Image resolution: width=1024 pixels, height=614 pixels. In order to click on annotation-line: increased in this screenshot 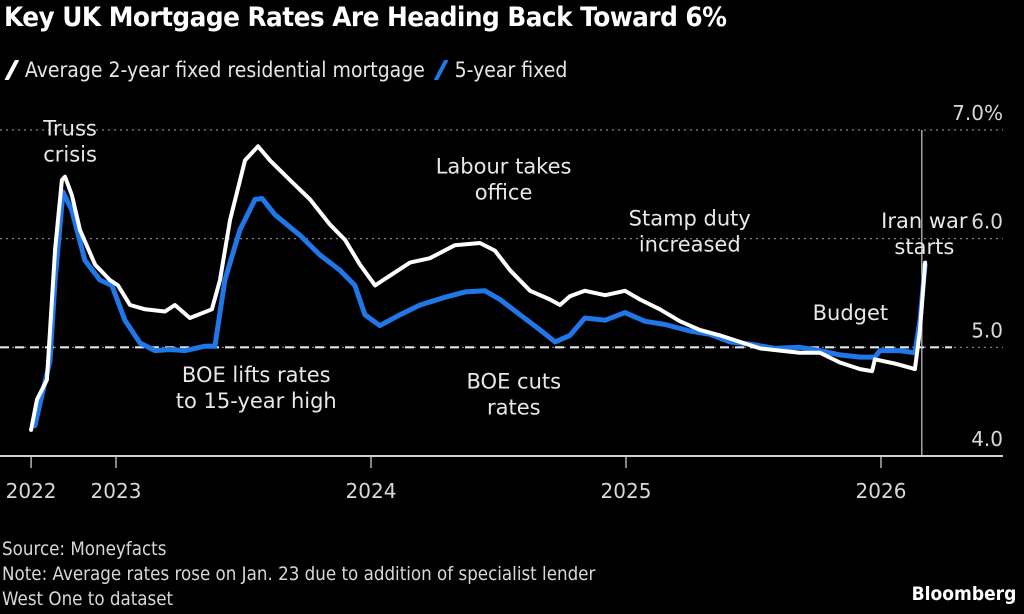, I will do `click(690, 245)`.